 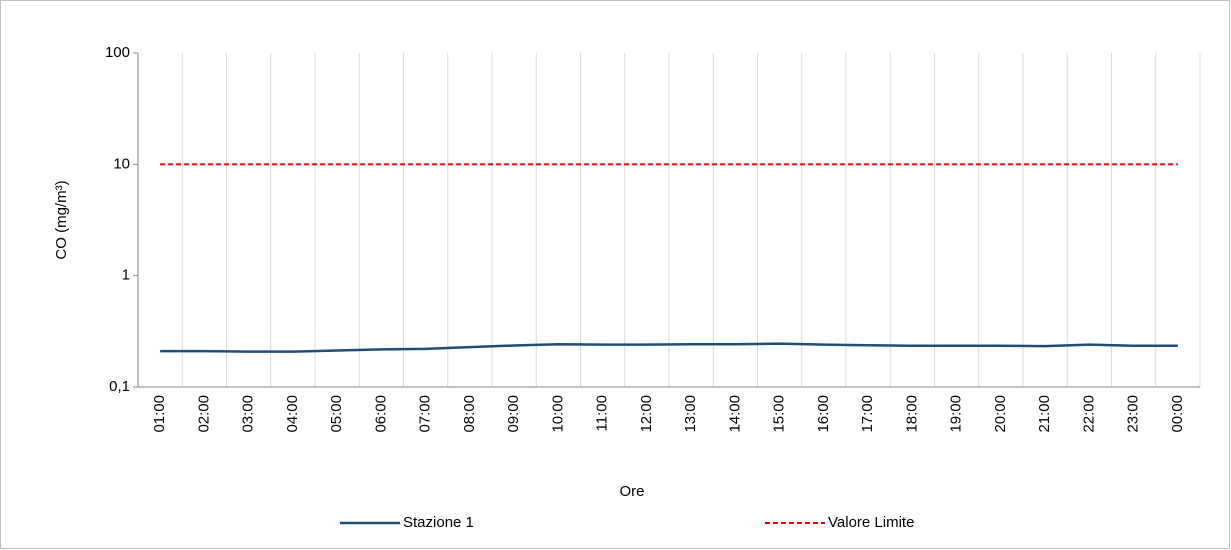 I want to click on x-tick-label: 05:00, so click(x=336, y=414).